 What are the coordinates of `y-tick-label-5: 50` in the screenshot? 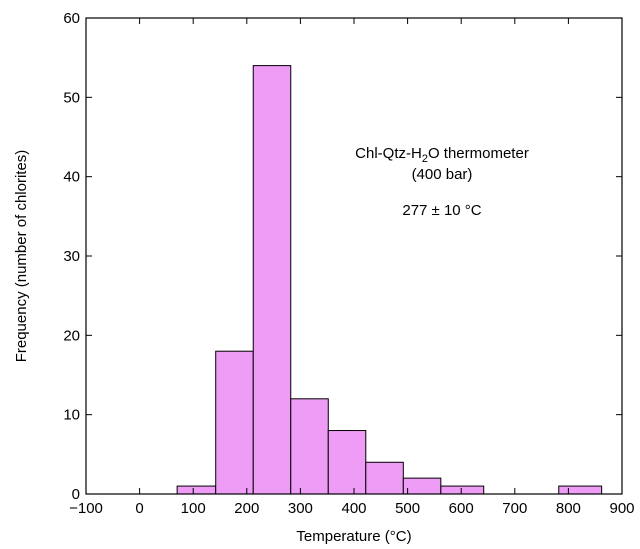 It's located at (71, 97).